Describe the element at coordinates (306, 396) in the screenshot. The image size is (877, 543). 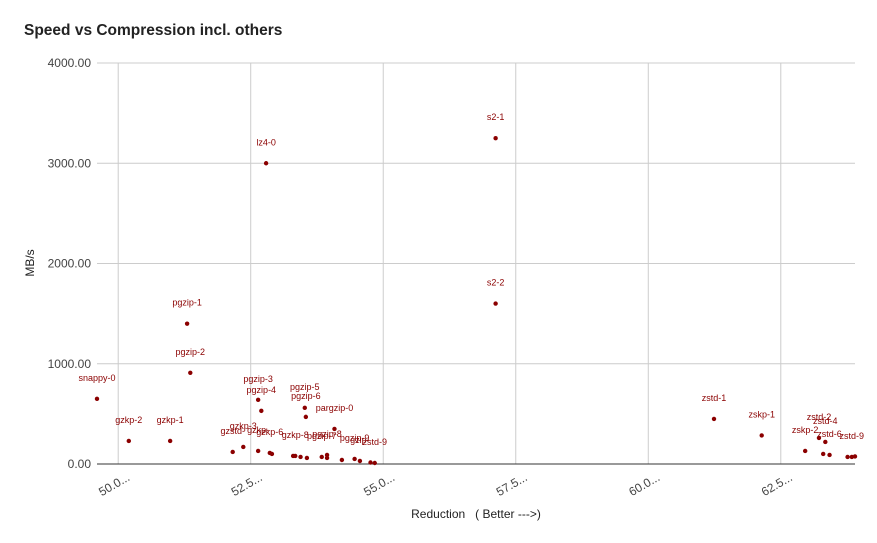
I see `data-label: pgzip-6` at that location.